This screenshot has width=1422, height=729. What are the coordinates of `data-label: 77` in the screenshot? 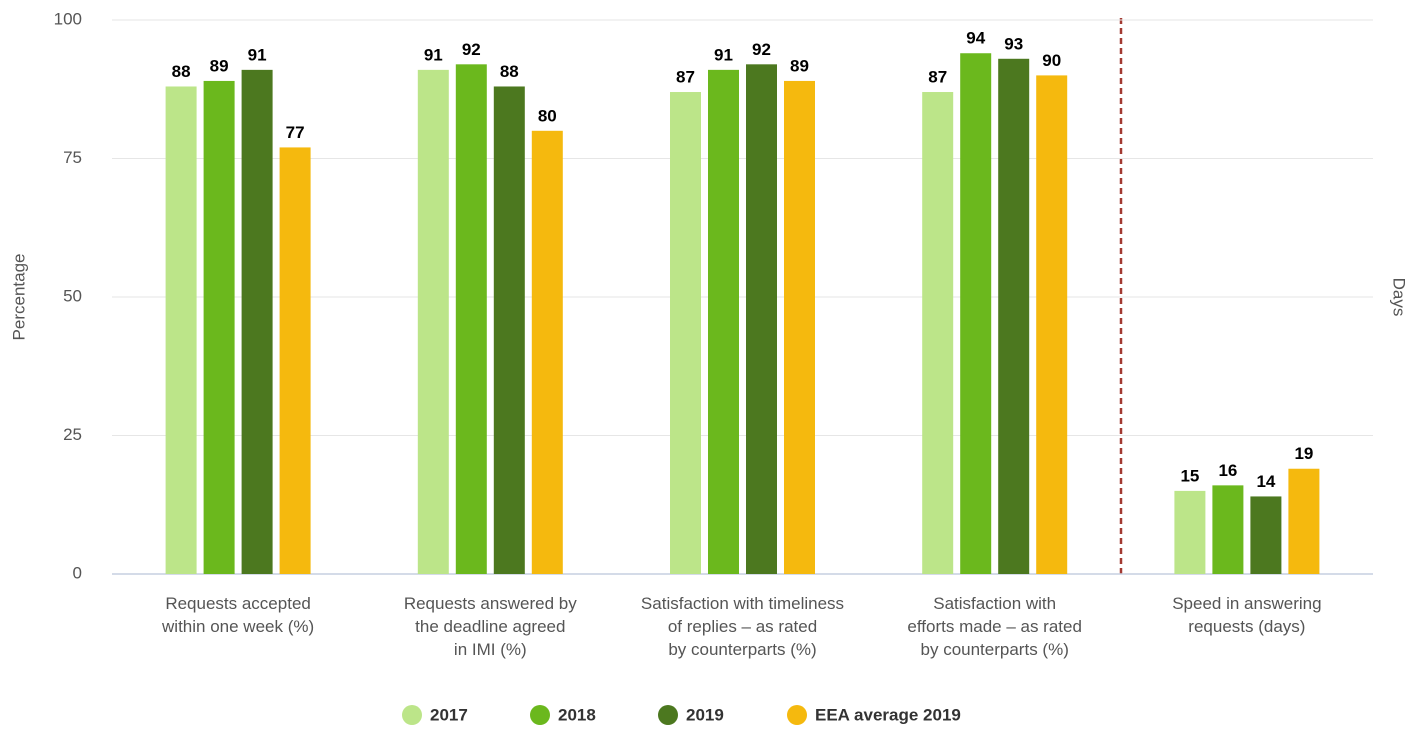 It's located at (295, 132).